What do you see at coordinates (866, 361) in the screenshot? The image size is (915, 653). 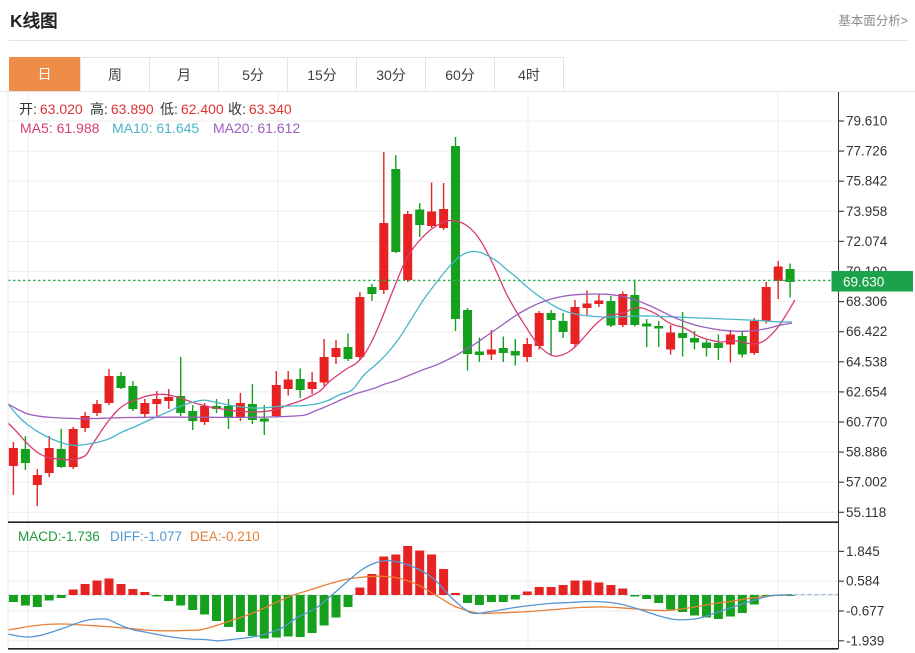 I see `svg-text: 64.538` at bounding box center [866, 361].